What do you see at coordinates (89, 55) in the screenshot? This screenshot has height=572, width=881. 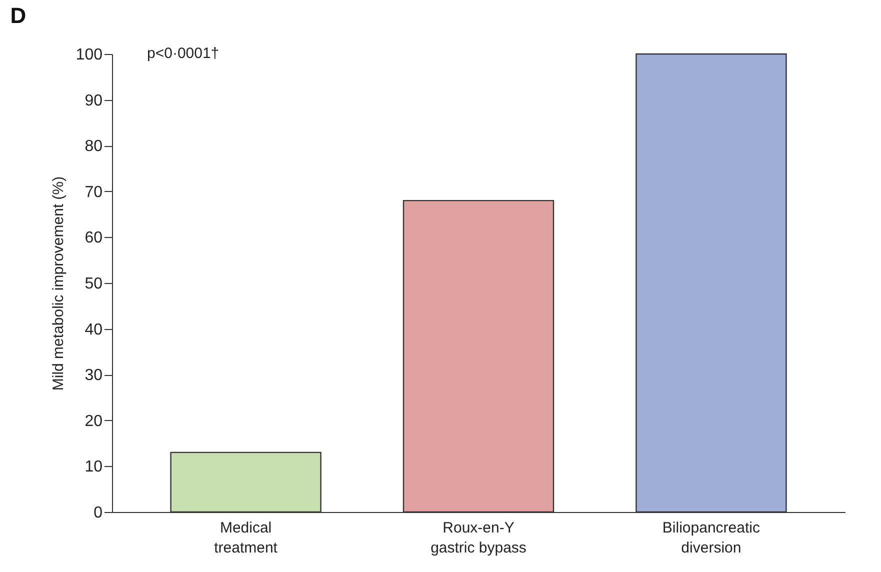 I see `y-tick-label: 100` at bounding box center [89, 55].